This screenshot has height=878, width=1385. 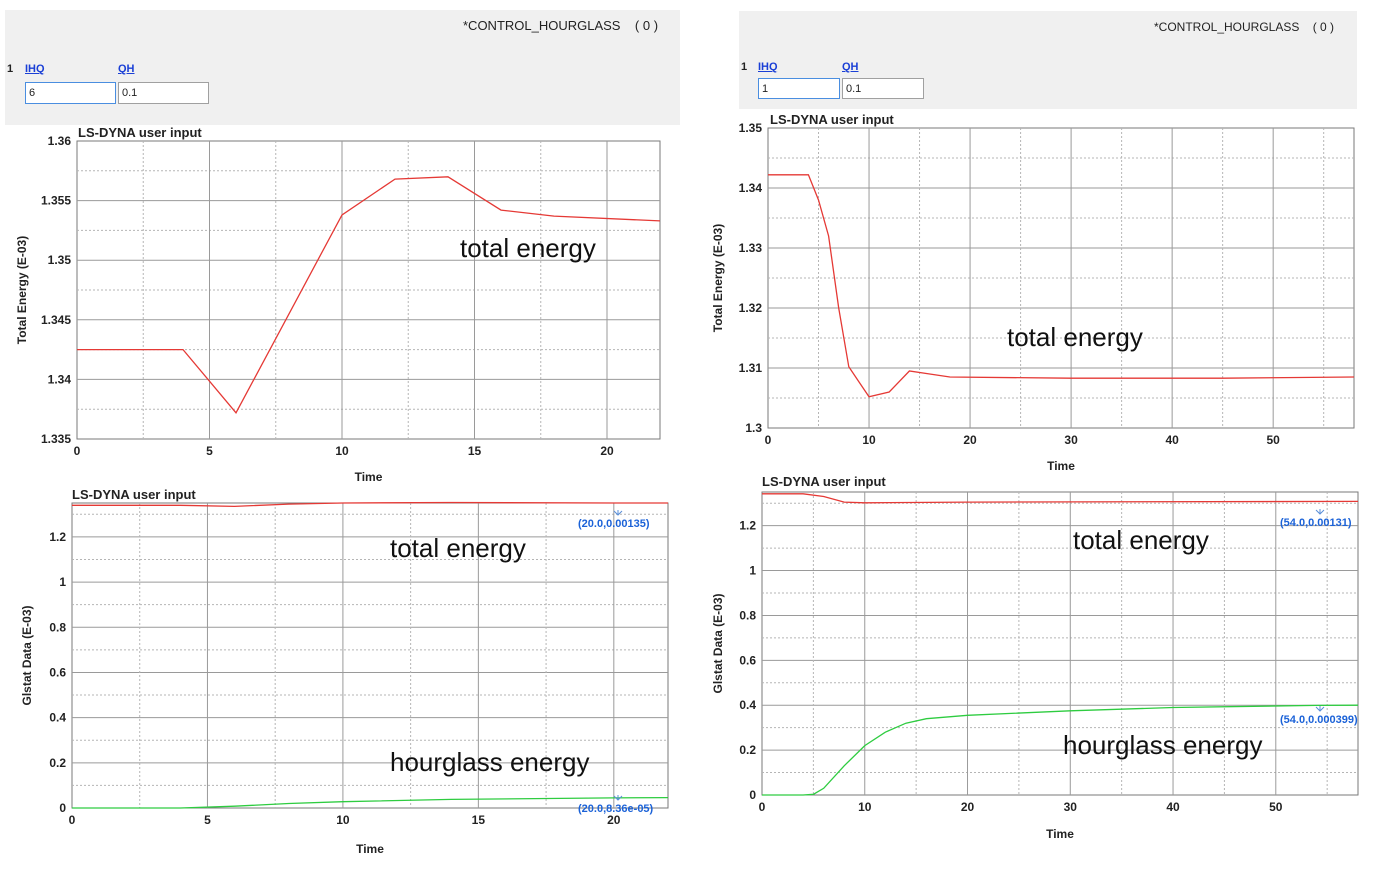 What do you see at coordinates (751, 248) in the screenshot?
I see `y-tick-label: 1.33` at bounding box center [751, 248].